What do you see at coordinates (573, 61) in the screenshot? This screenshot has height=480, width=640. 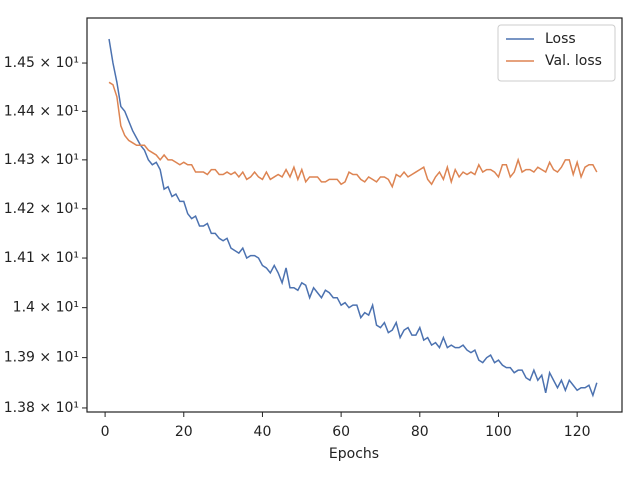 I see `legend-label: Val. loss` at bounding box center [573, 61].